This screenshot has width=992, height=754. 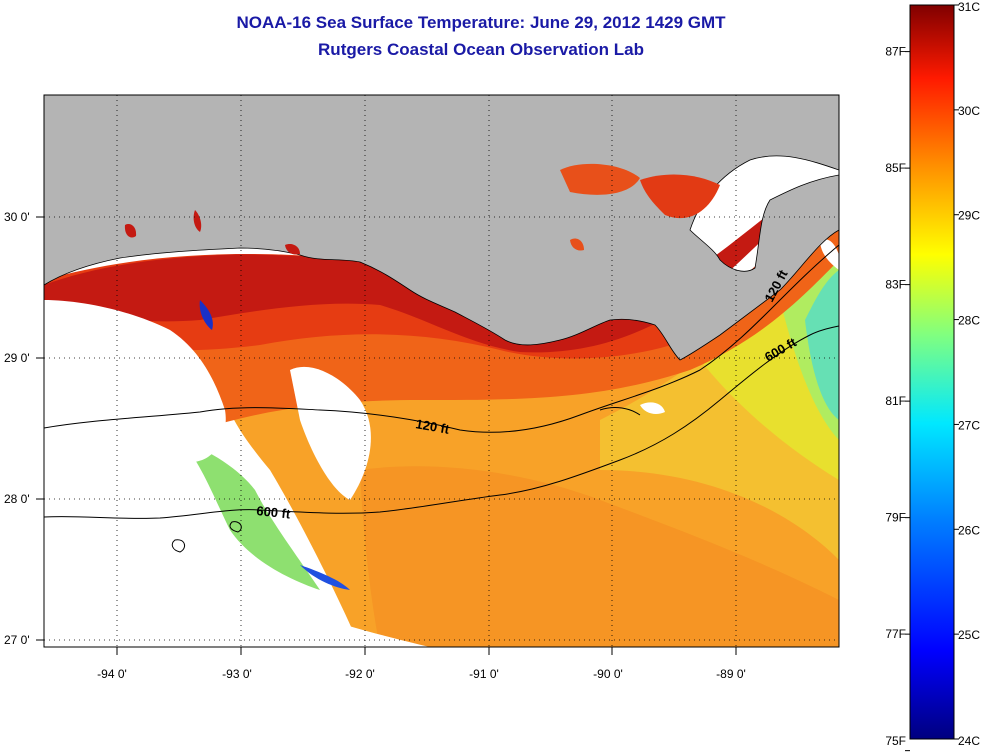 I want to click on lat-label: 28 0', so click(x=17, y=499).